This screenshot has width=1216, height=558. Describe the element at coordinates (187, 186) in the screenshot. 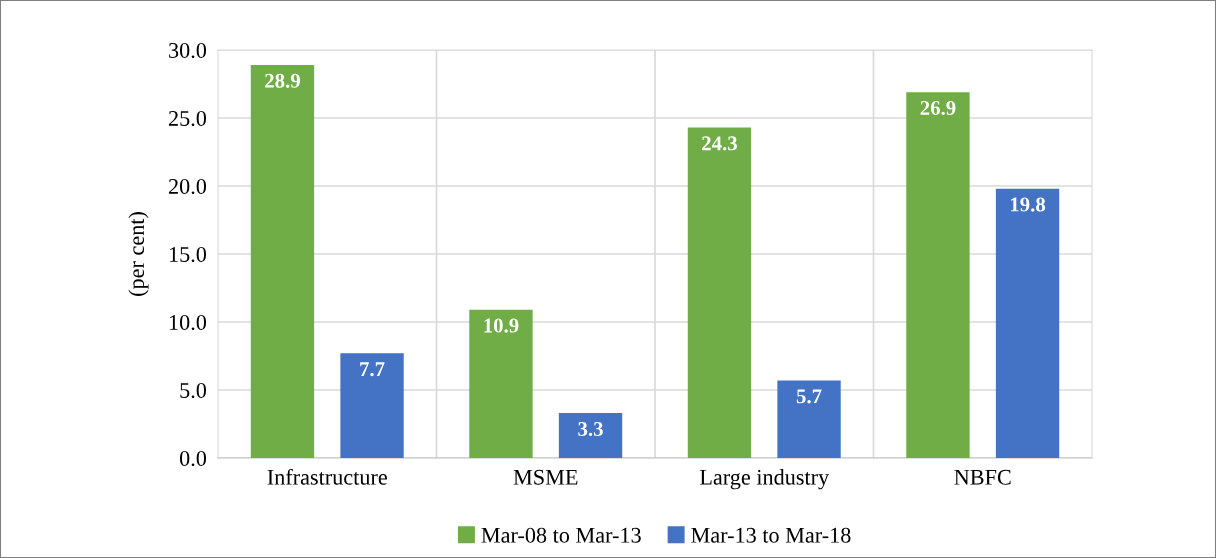

I see `y-tick-label: 20.0` at that location.